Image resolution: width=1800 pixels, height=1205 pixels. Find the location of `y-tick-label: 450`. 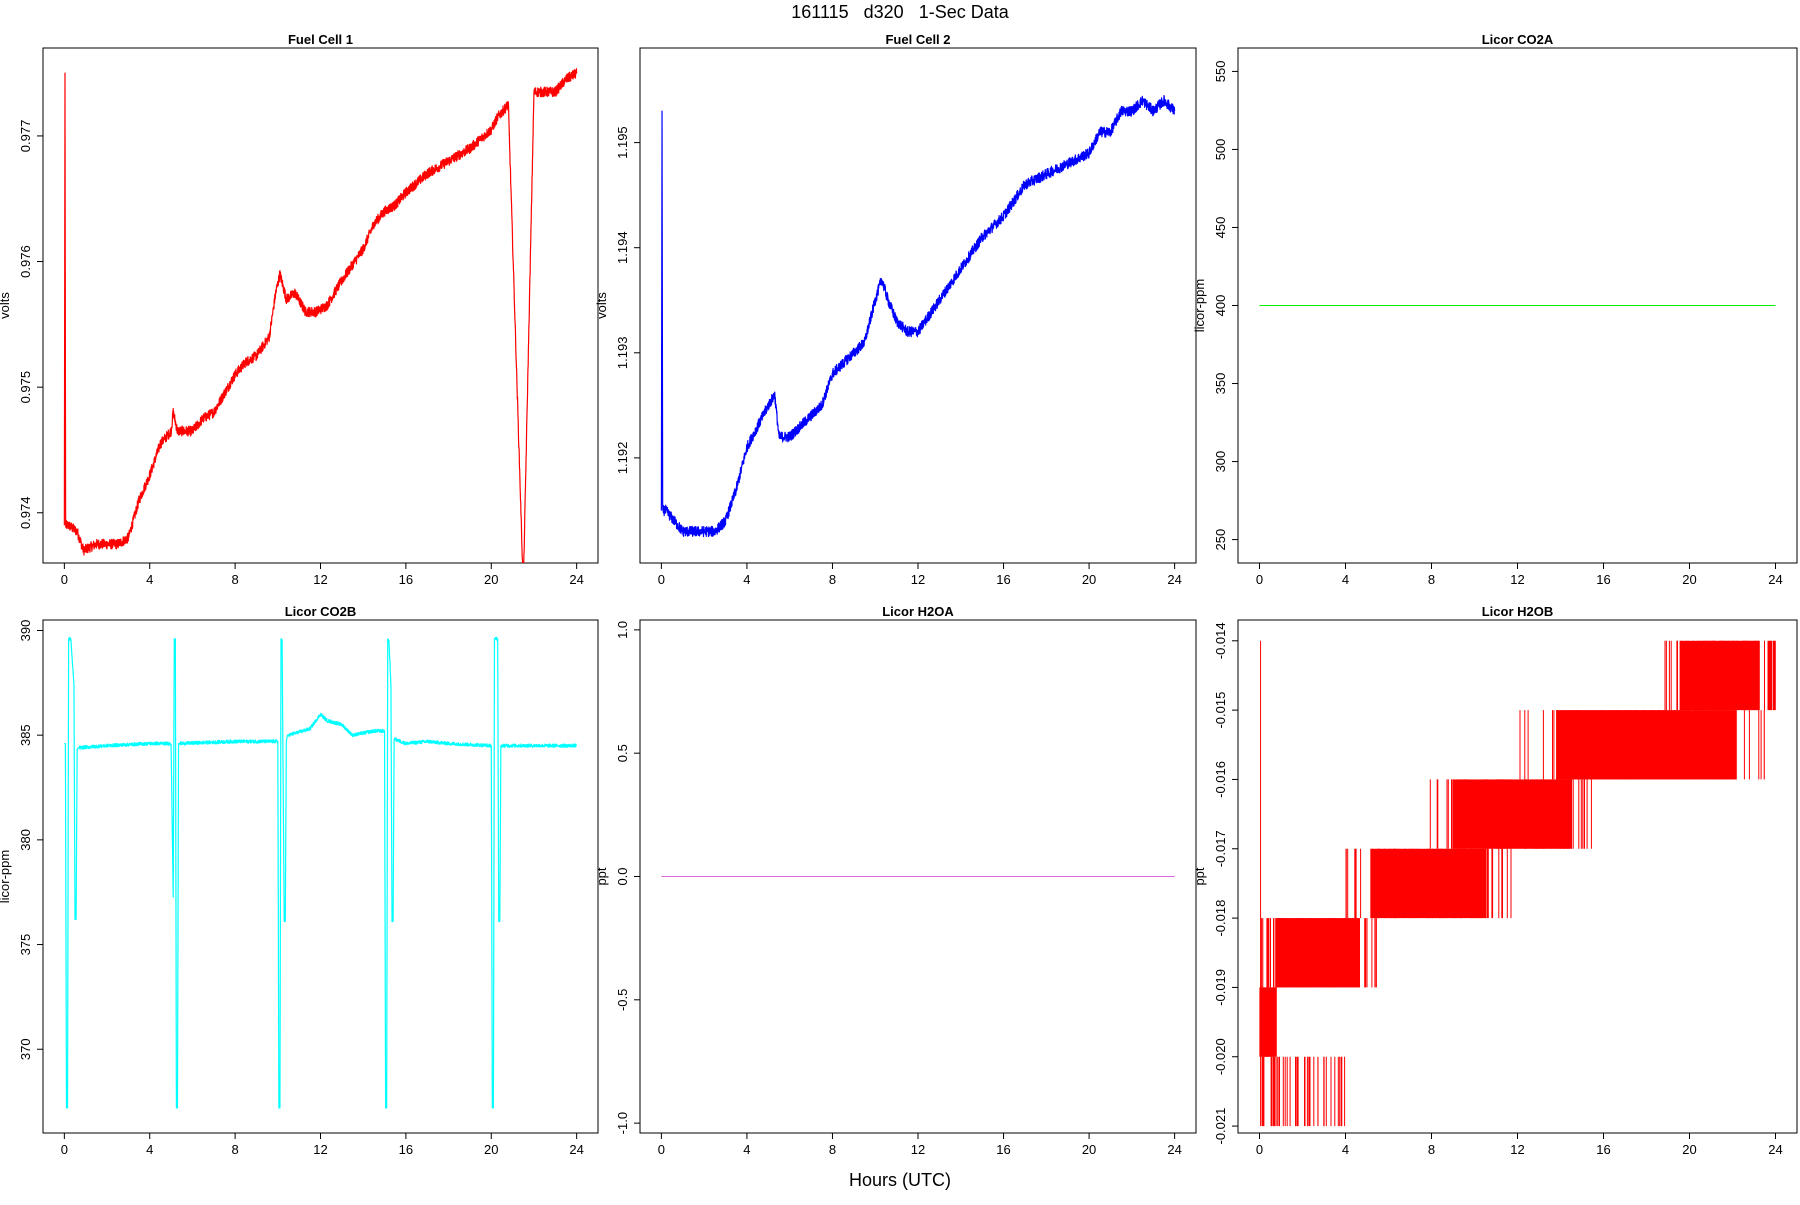

y-tick-label: 450 is located at coordinates (1220, 228).